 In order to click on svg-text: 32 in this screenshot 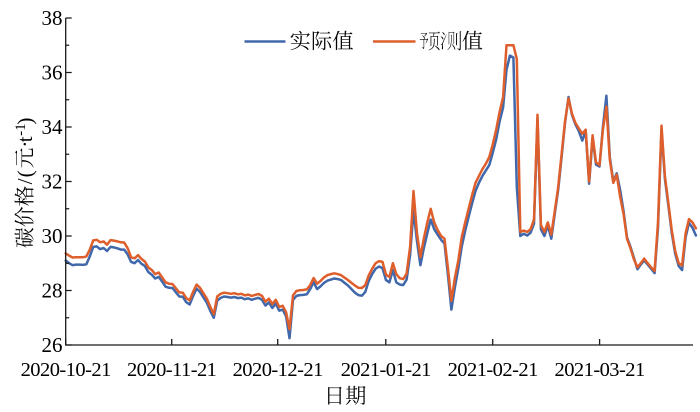, I will do `click(52, 181)`.